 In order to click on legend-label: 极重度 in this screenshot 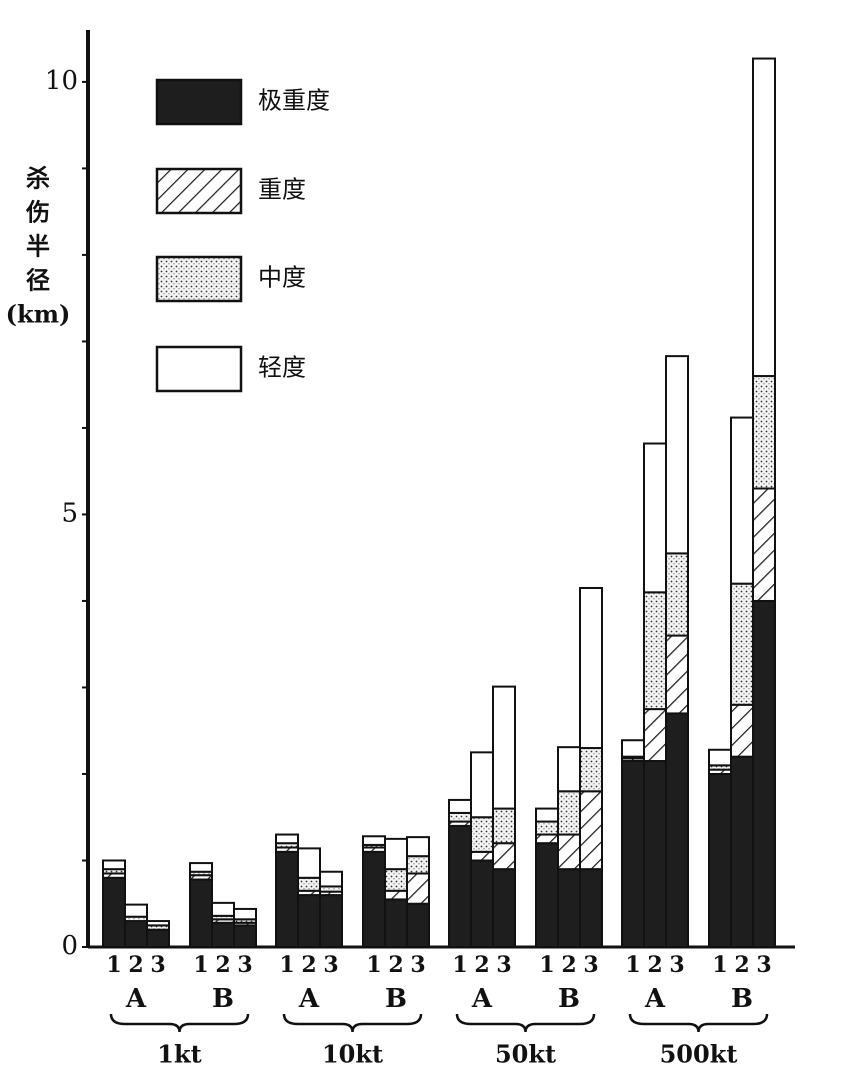, I will do `click(294, 101)`.